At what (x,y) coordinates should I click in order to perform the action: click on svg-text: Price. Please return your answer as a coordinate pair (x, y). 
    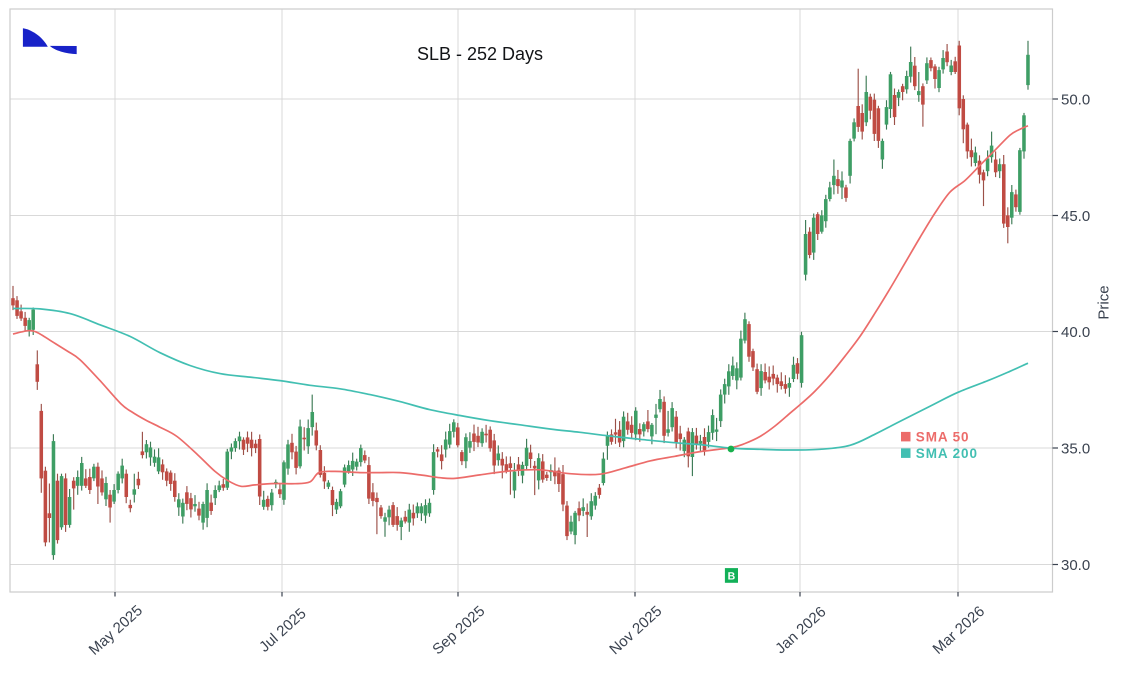
    Looking at the image, I should click on (1104, 302).